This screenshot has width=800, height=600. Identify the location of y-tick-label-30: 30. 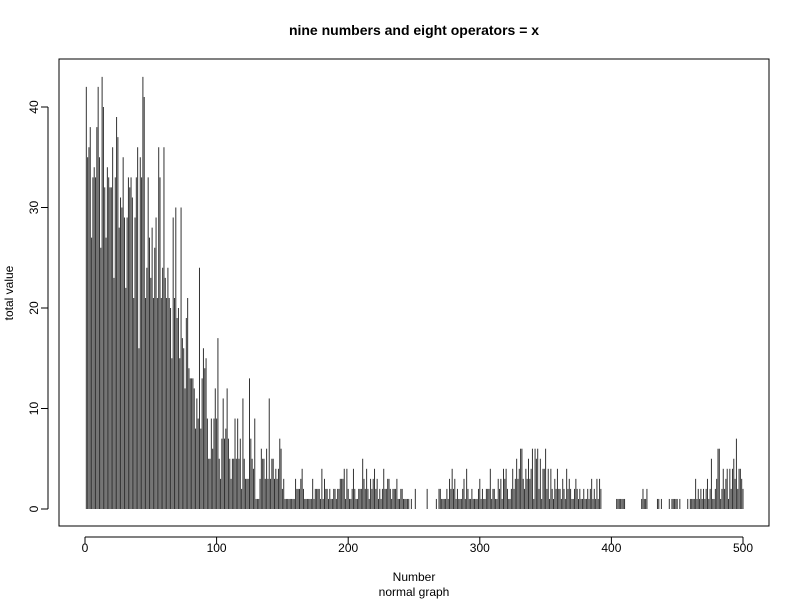
(34, 208).